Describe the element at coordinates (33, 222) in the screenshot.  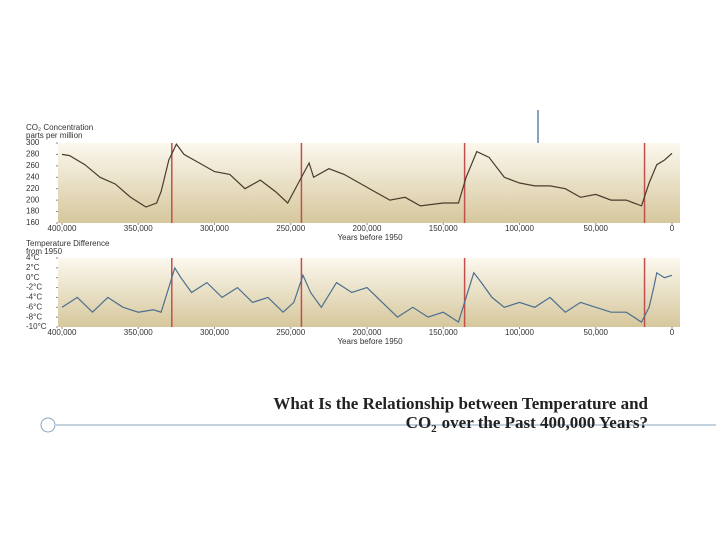
I see `y-tick-label: 160` at that location.